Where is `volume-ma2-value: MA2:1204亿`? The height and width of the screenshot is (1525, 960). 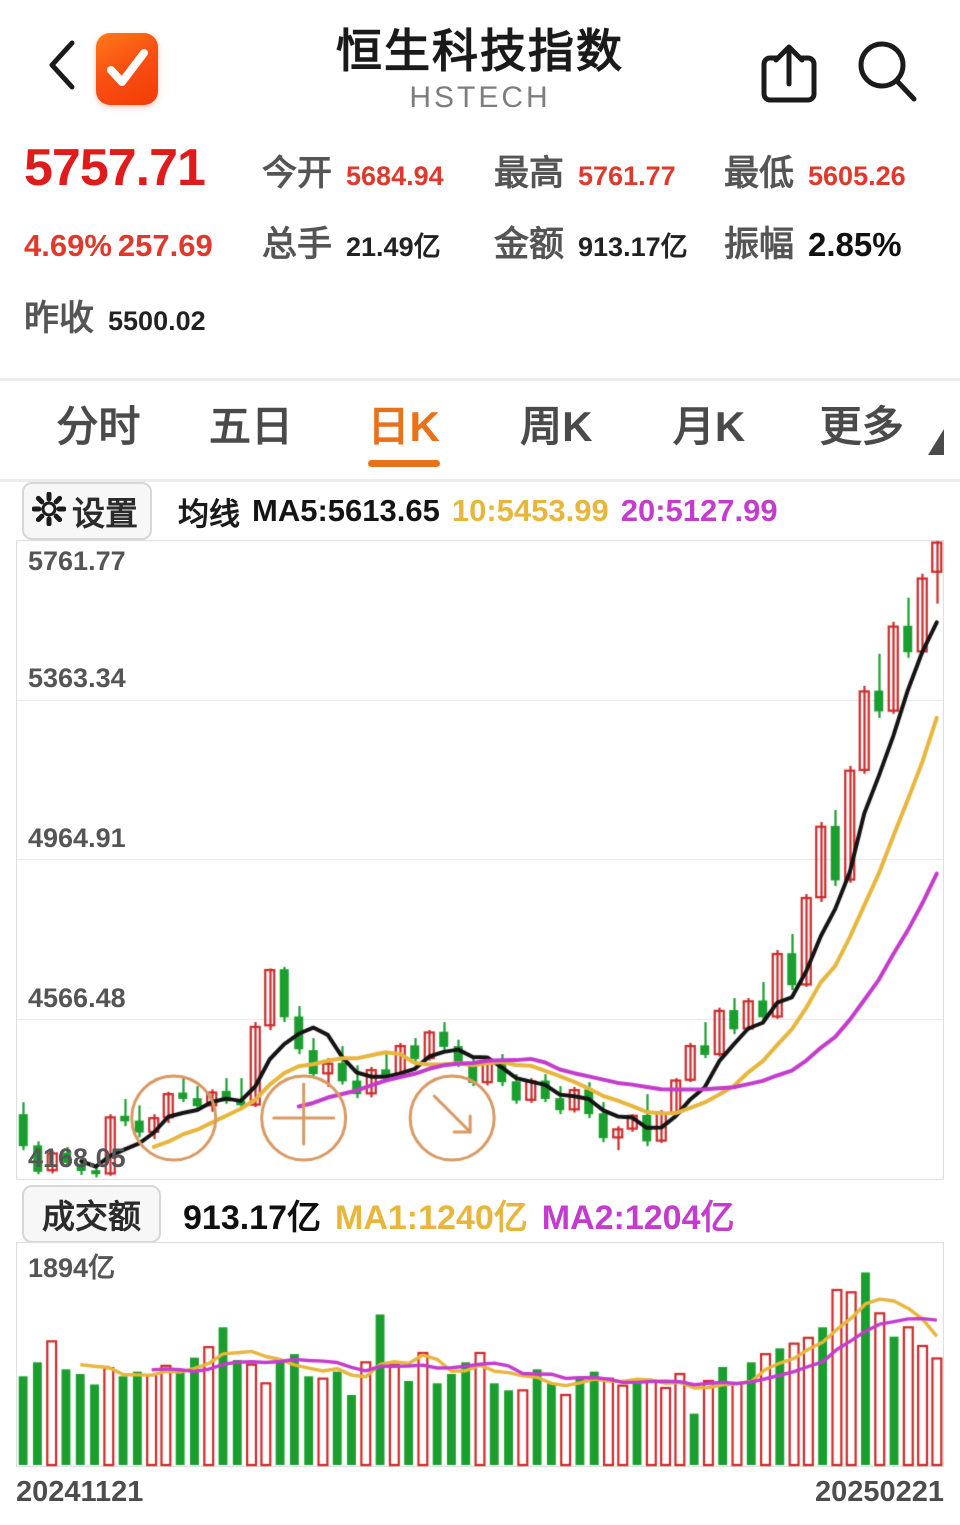 volume-ma2-value: MA2:1204亿 is located at coordinates (638, 1217).